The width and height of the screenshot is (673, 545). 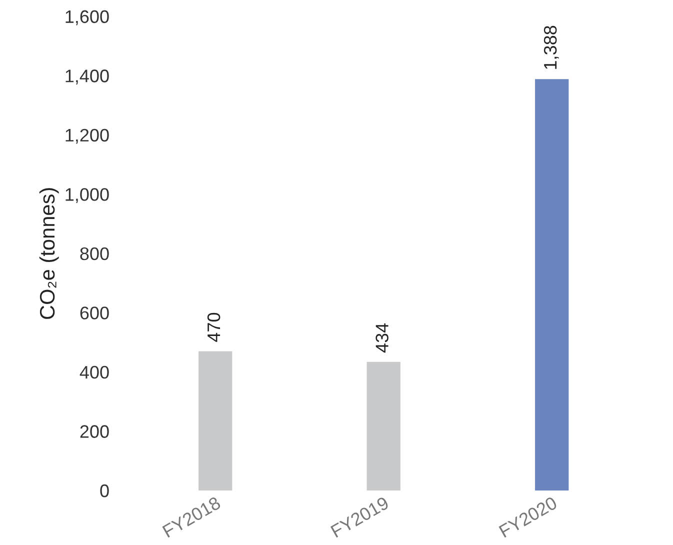 I want to click on y-tick-label: 600, so click(x=94, y=313).